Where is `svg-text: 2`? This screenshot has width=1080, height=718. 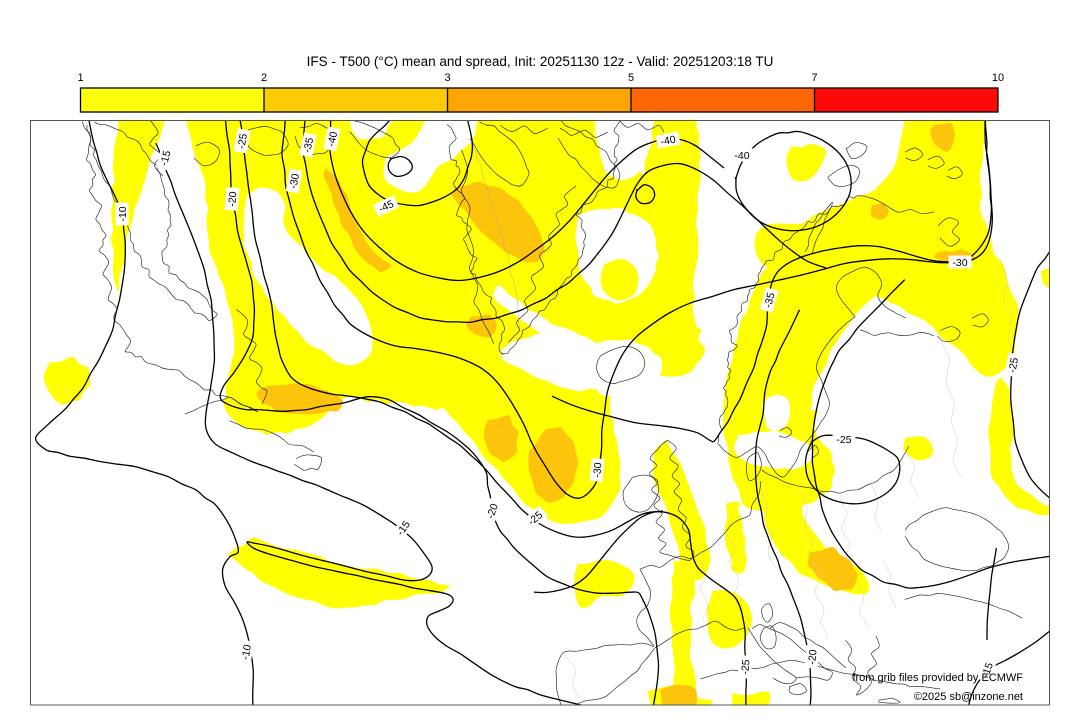 svg-text: 2 is located at coordinates (264, 78).